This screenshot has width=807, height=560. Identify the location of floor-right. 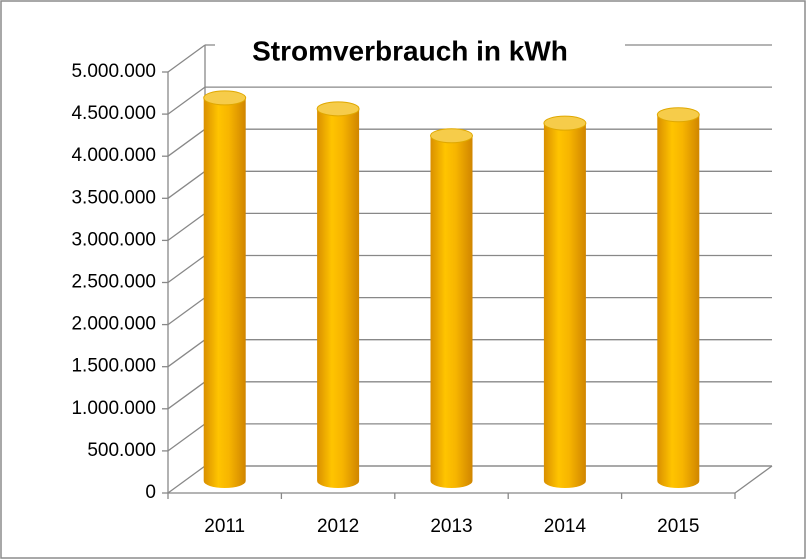
(753, 479).